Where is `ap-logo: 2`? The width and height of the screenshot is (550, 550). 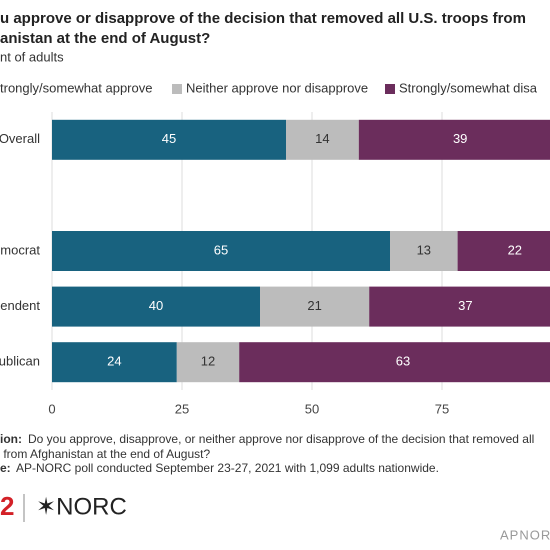
ap-logo: 2 is located at coordinates (7, 506).